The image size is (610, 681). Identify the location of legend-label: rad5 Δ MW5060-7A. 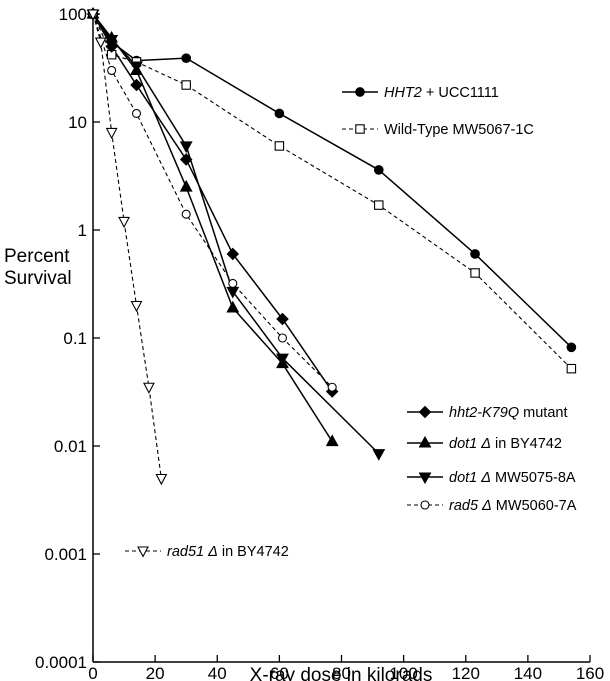
(513, 506).